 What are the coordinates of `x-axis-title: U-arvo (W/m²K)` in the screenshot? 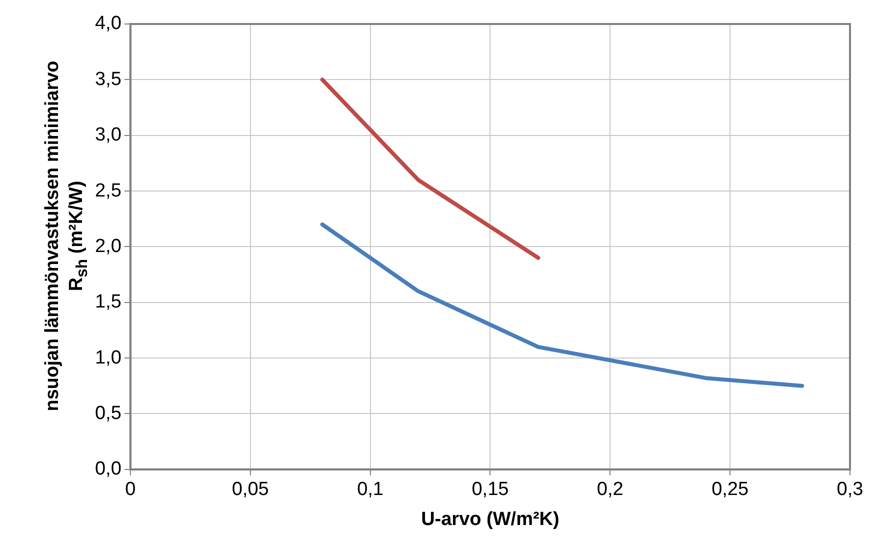 It's located at (490, 519).